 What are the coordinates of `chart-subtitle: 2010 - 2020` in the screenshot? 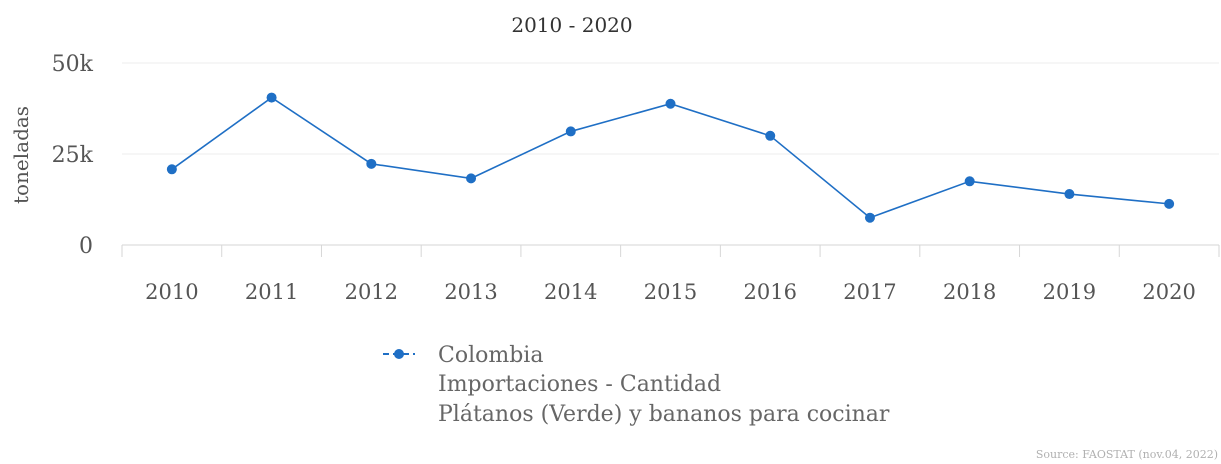 It's located at (571, 25).